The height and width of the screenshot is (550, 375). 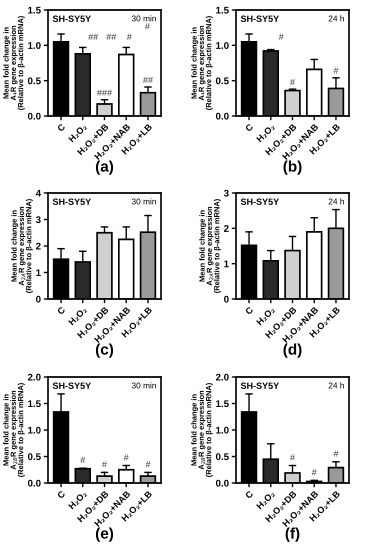 What do you see at coordinates (293, 351) in the screenshot?
I see `text: (d)` at bounding box center [293, 351].